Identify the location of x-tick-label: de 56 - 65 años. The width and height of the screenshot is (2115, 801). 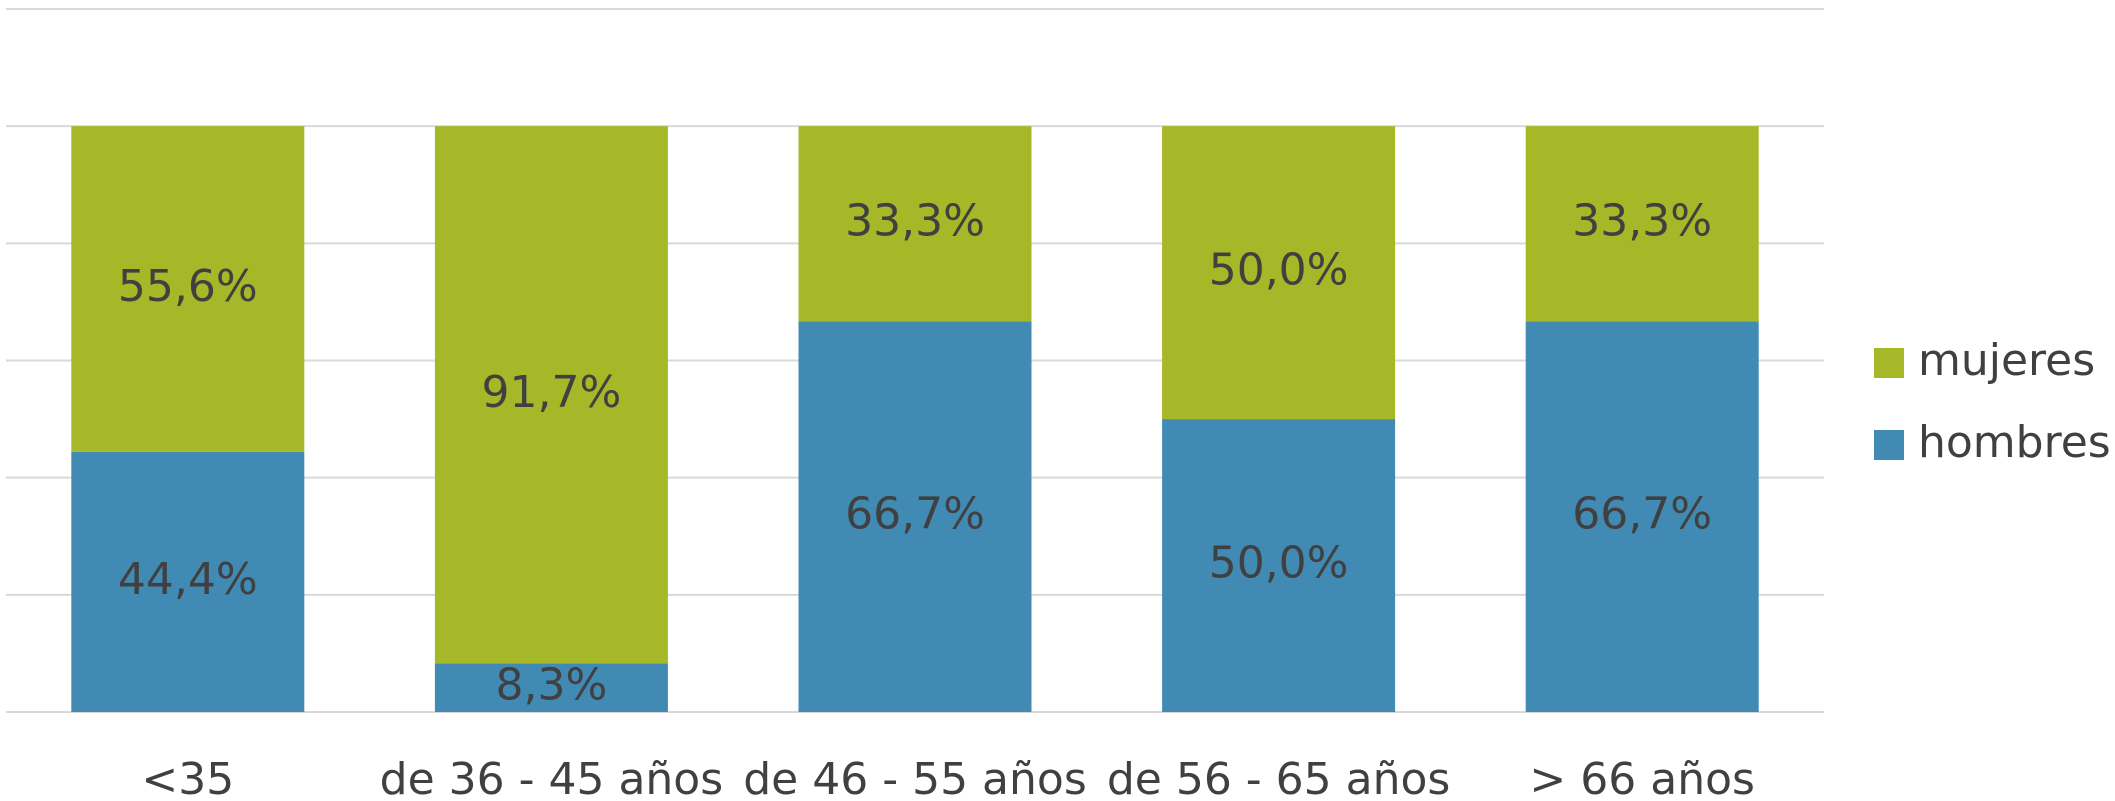
(1279, 777).